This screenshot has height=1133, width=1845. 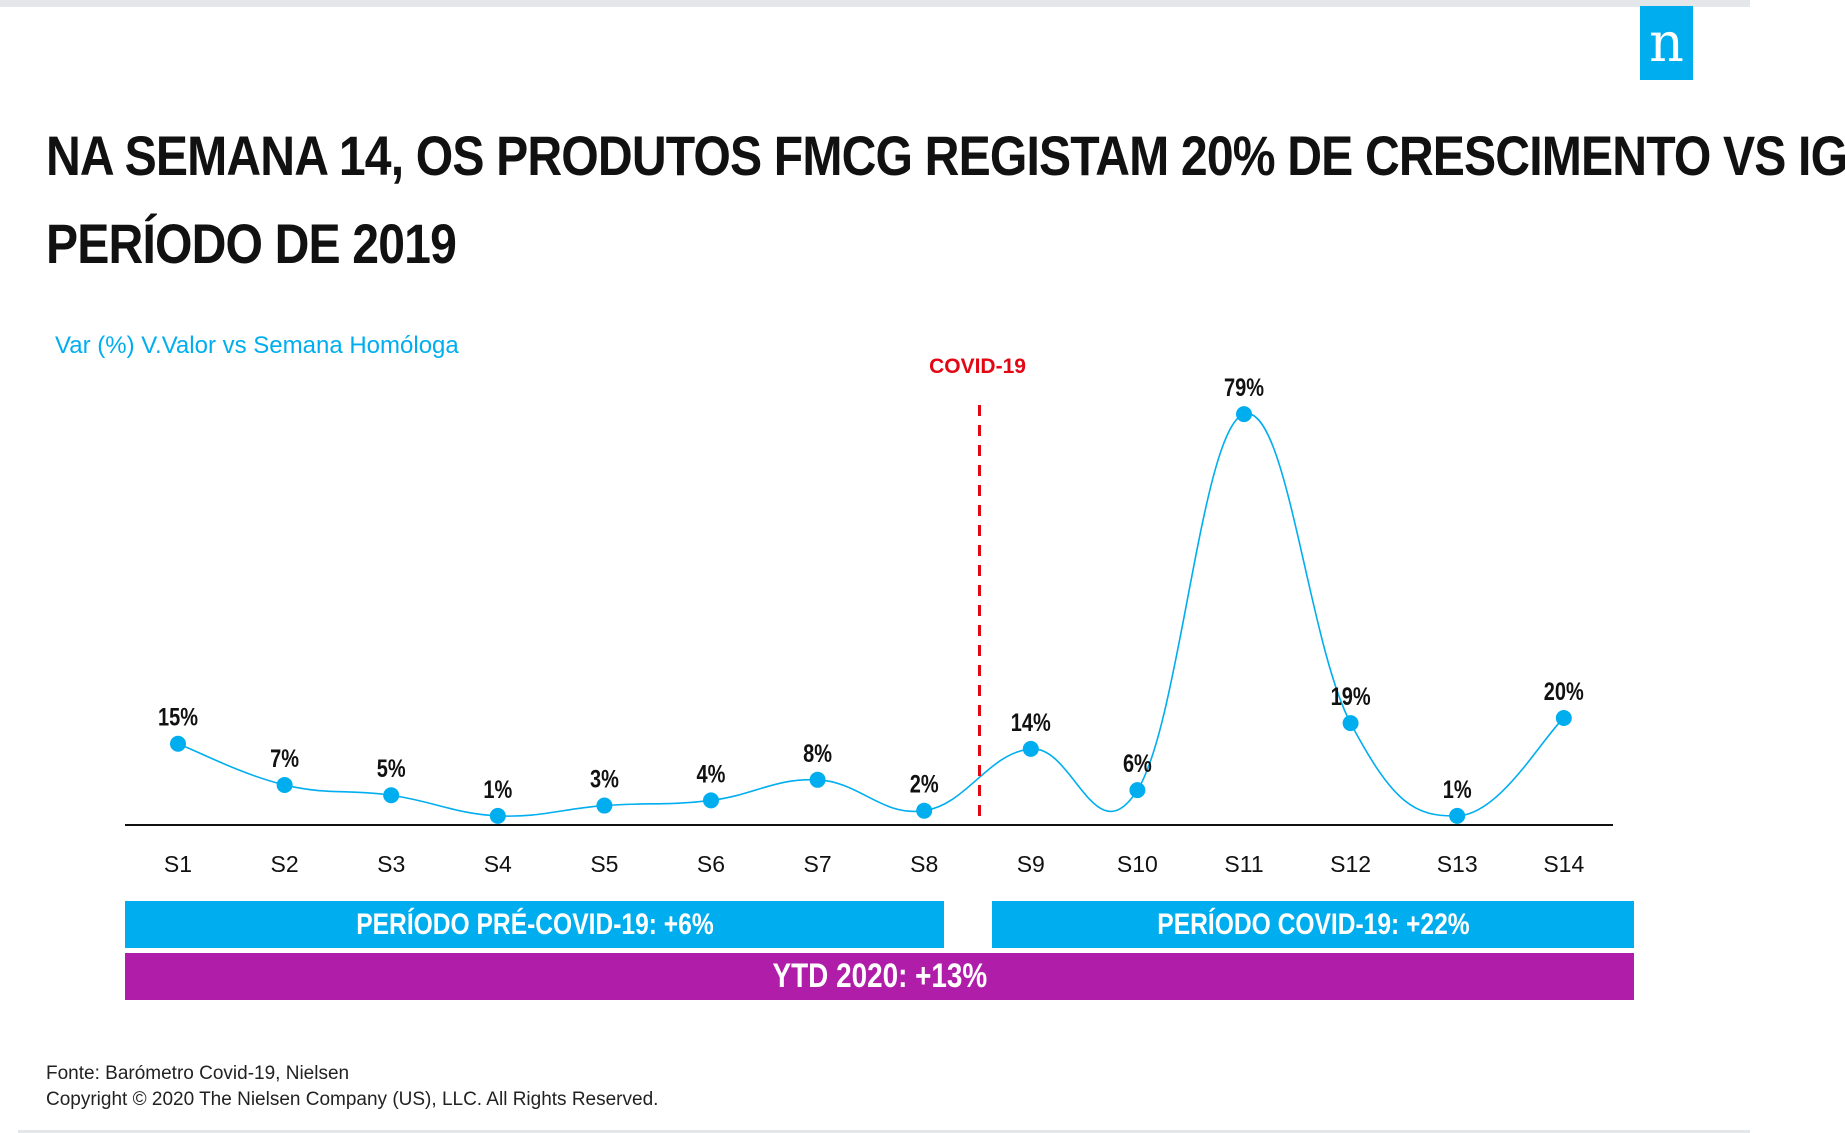 What do you see at coordinates (1031, 864) in the screenshot?
I see `x-tick-label-s9: S9` at bounding box center [1031, 864].